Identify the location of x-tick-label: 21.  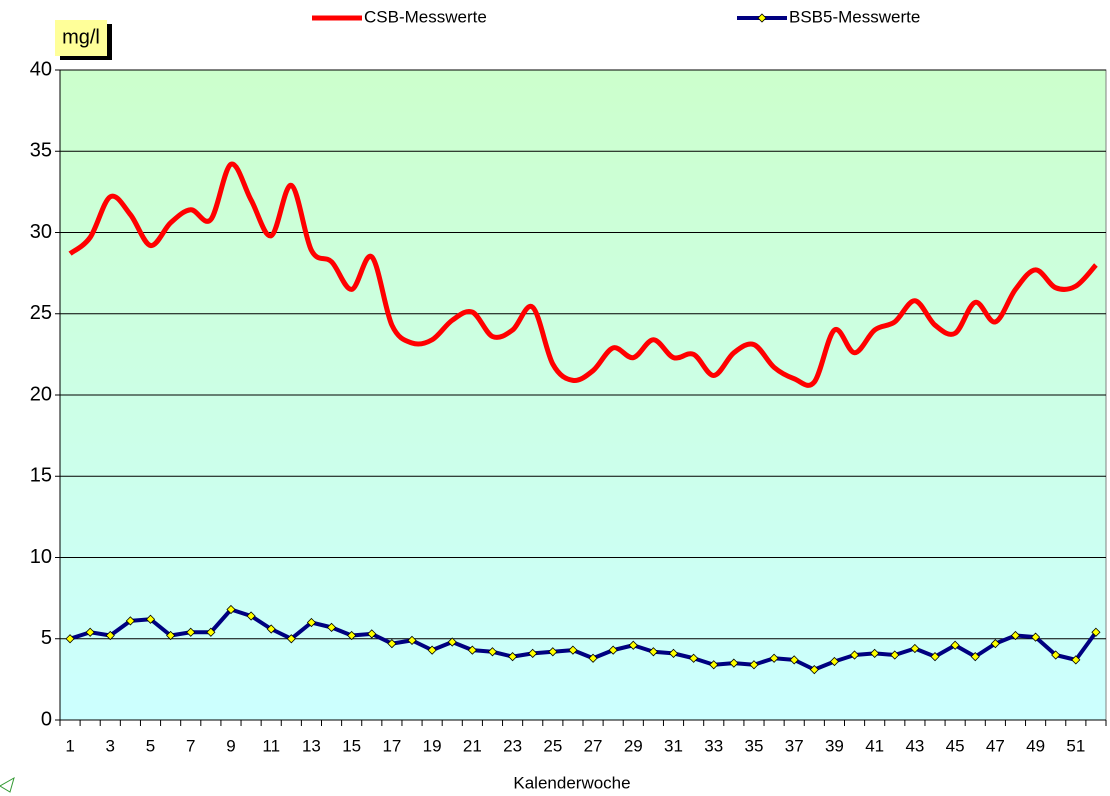
(472, 745).